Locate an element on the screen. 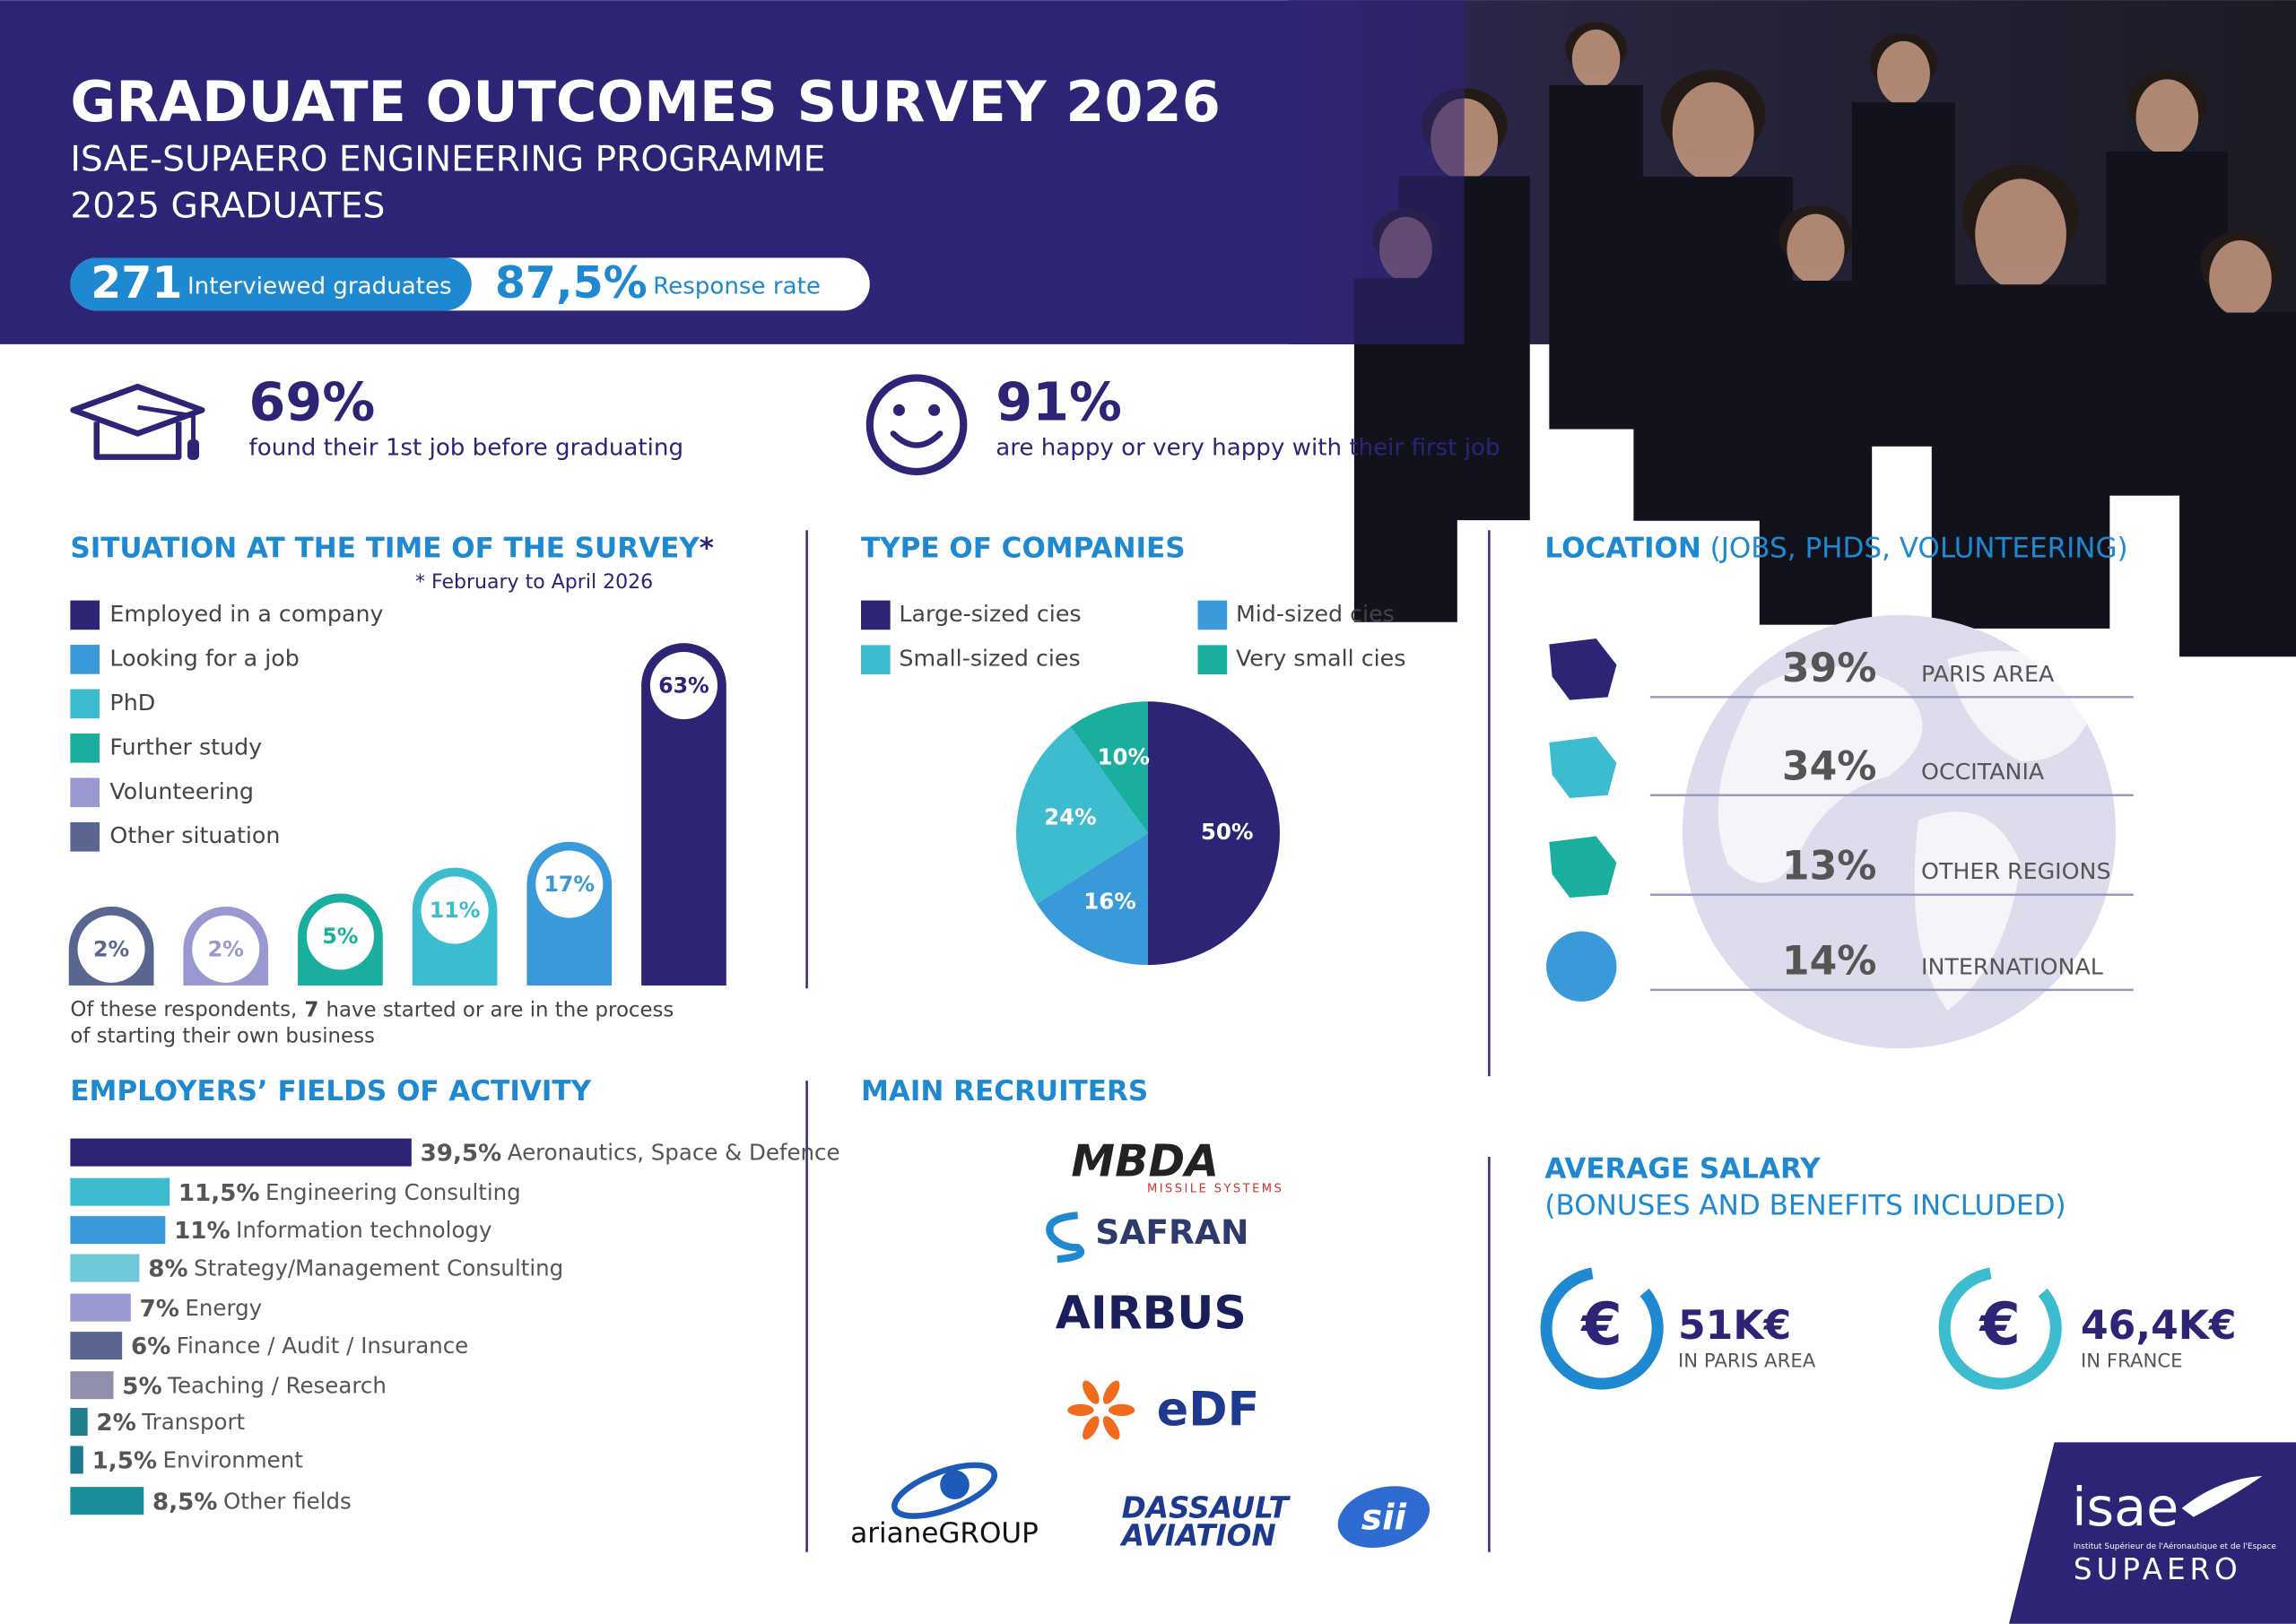  logo-edf: eDF is located at coordinates (1208, 1410).